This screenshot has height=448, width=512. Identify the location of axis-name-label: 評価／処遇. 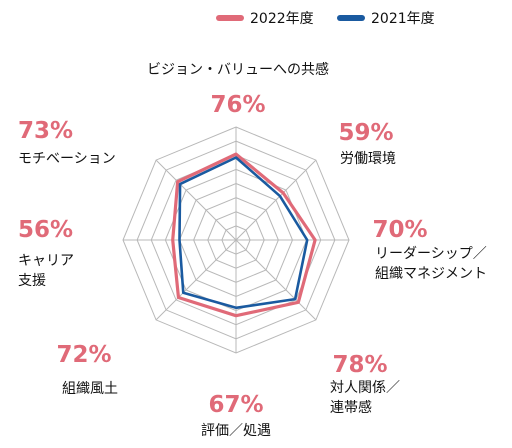
(236, 431).